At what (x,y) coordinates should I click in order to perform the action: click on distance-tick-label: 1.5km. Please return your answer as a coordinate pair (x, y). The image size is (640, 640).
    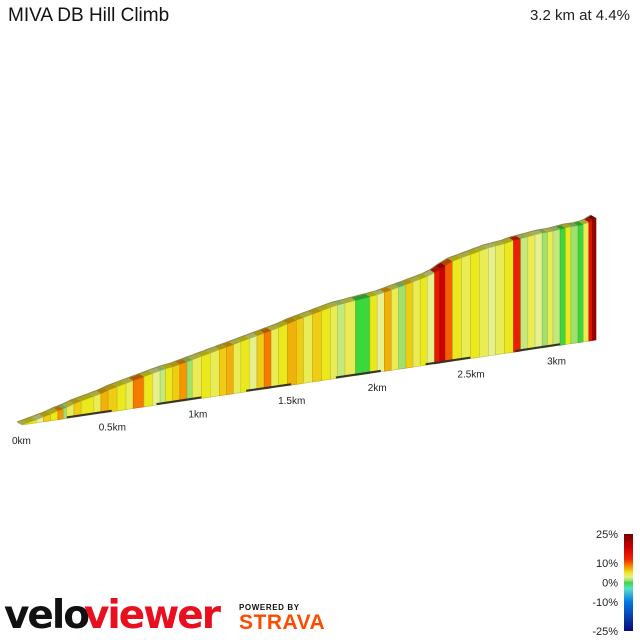
    Looking at the image, I should click on (291, 401).